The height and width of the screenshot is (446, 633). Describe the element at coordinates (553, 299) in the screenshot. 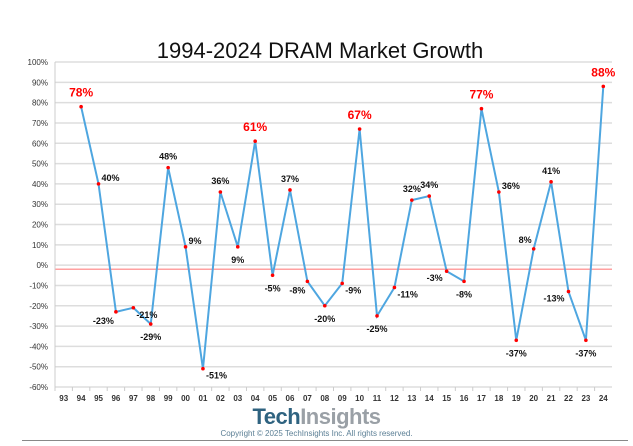

I see `data-label: -13%` at that location.